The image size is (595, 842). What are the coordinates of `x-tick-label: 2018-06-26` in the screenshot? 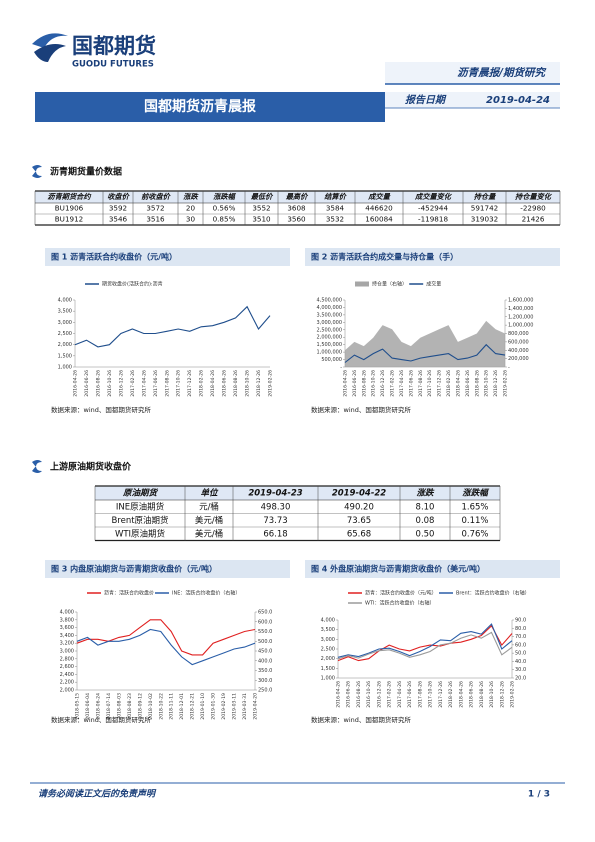 It's located at (468, 383).